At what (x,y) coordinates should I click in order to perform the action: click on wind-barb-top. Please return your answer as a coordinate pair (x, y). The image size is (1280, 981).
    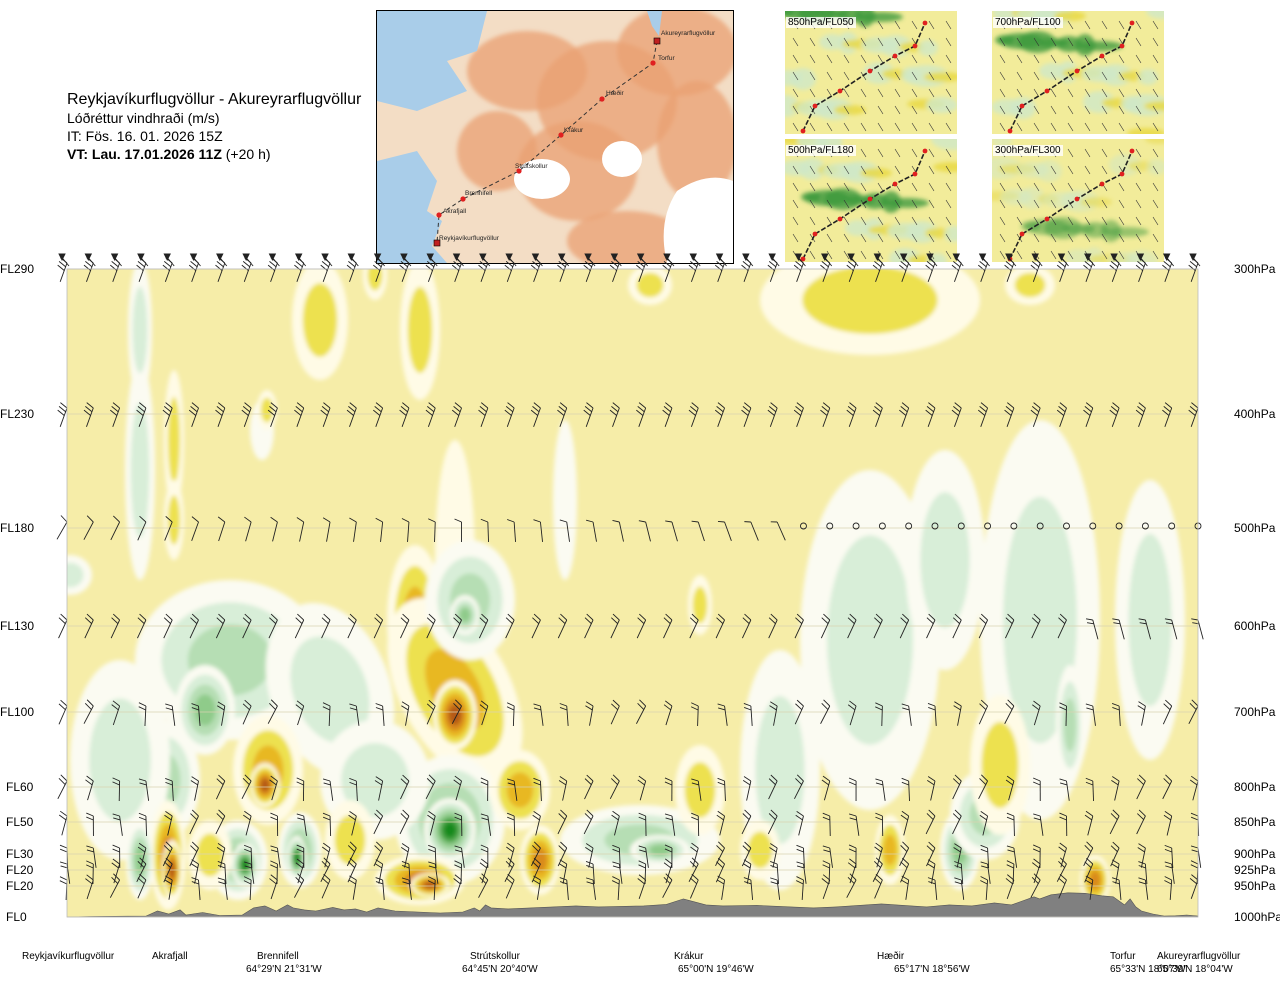
    Looking at the image, I should click on (169, 260).